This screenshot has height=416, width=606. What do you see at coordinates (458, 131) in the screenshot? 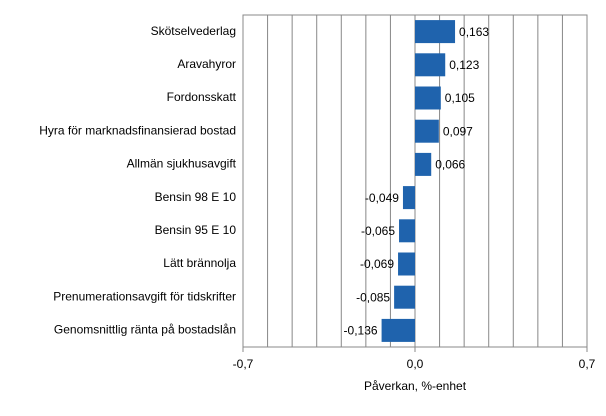
I see `value-label: 0,097` at bounding box center [458, 131].